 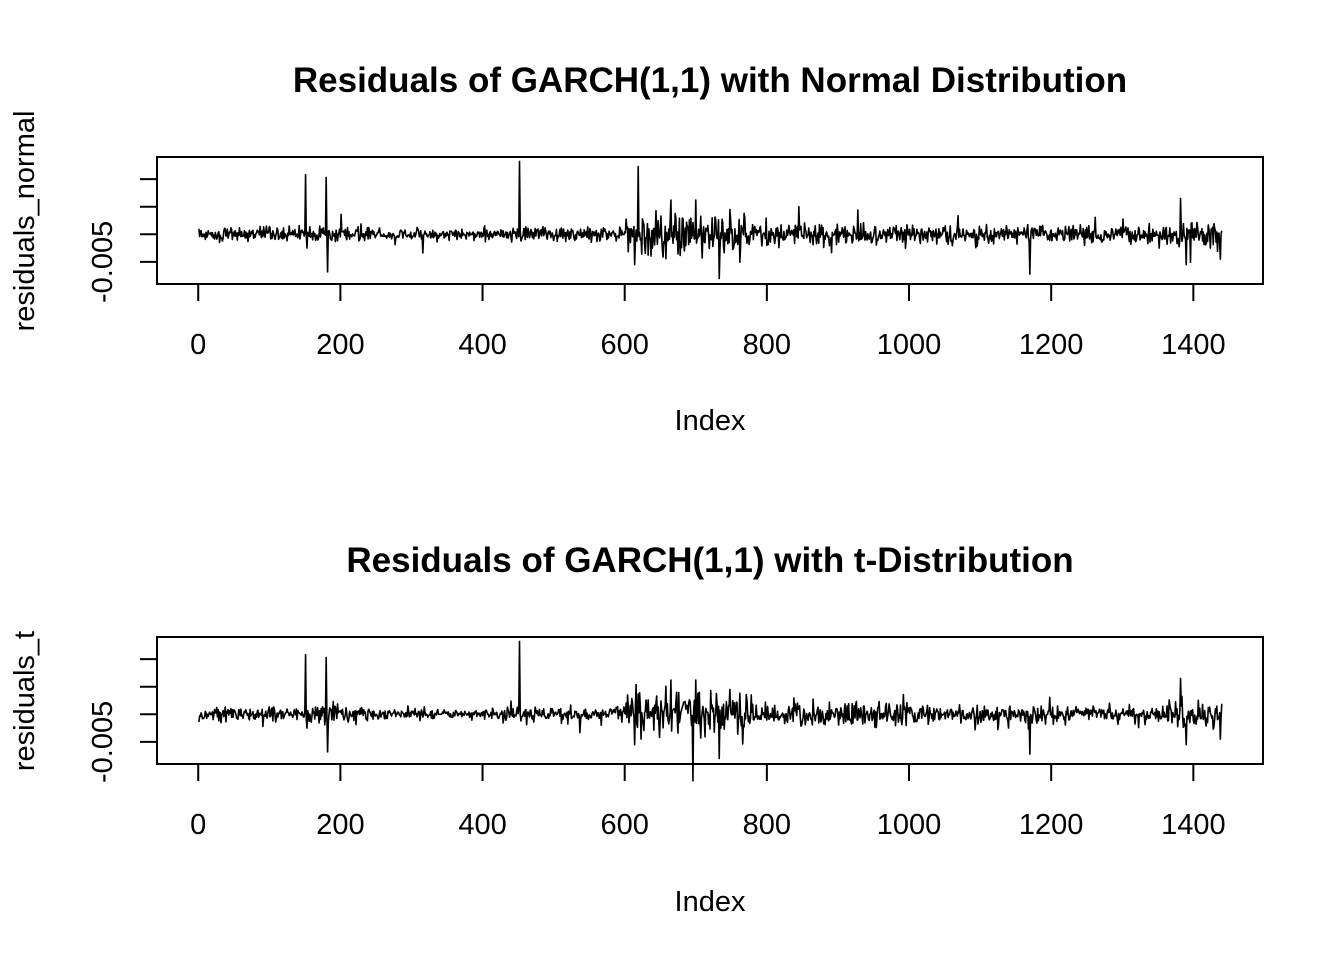 I want to click on y-axis-label: residuals_normal, so click(x=25, y=221).